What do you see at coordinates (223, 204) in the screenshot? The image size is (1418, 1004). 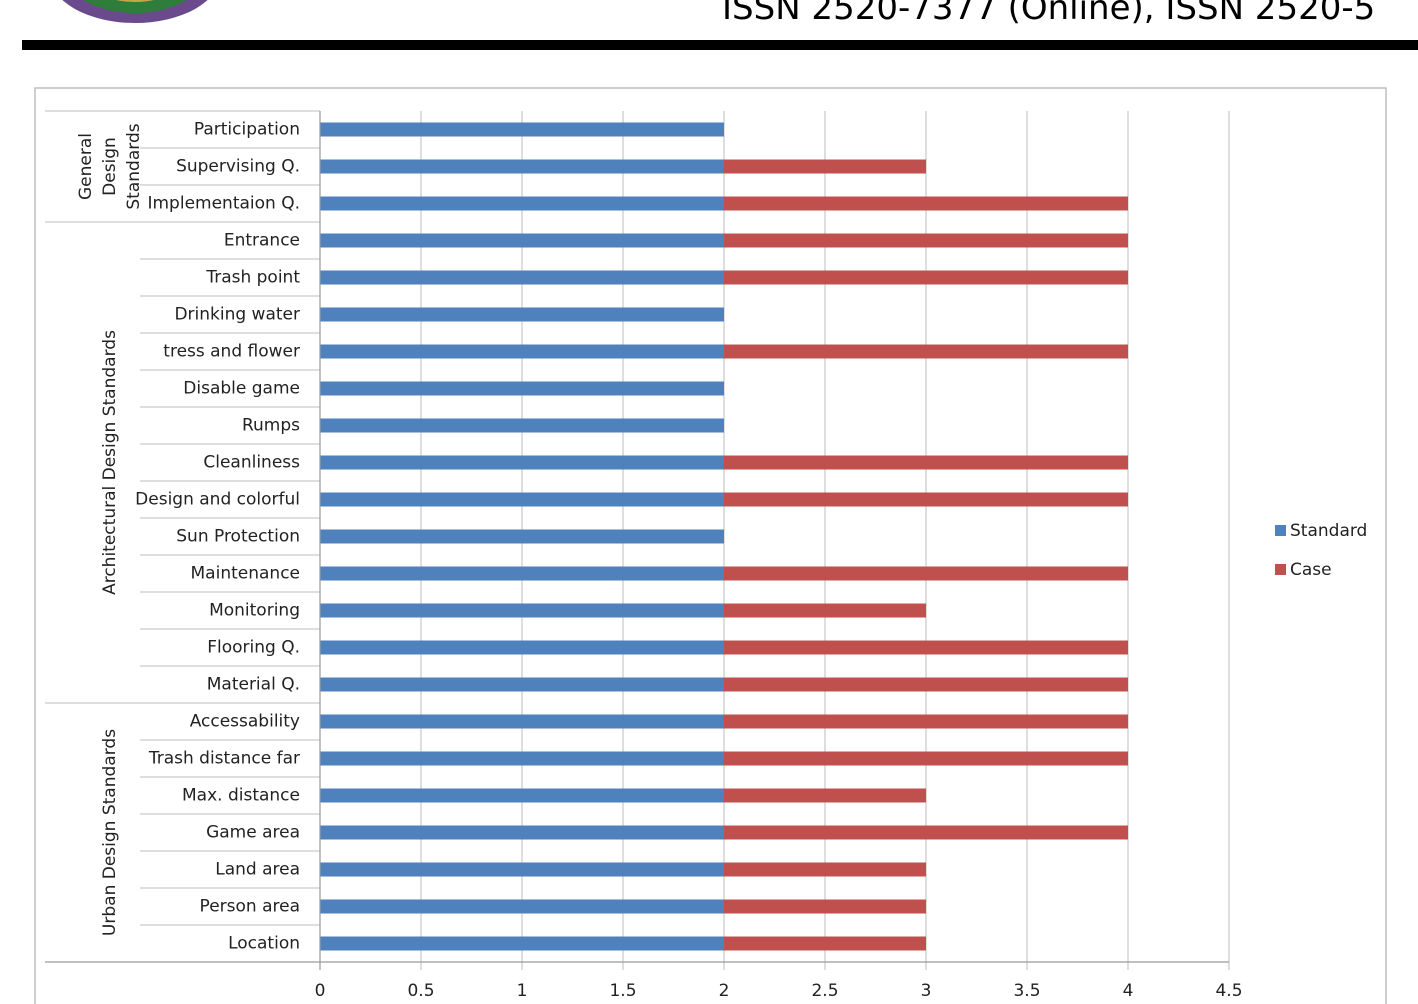 I see `category-label: Implementaion Q.` at bounding box center [223, 204].